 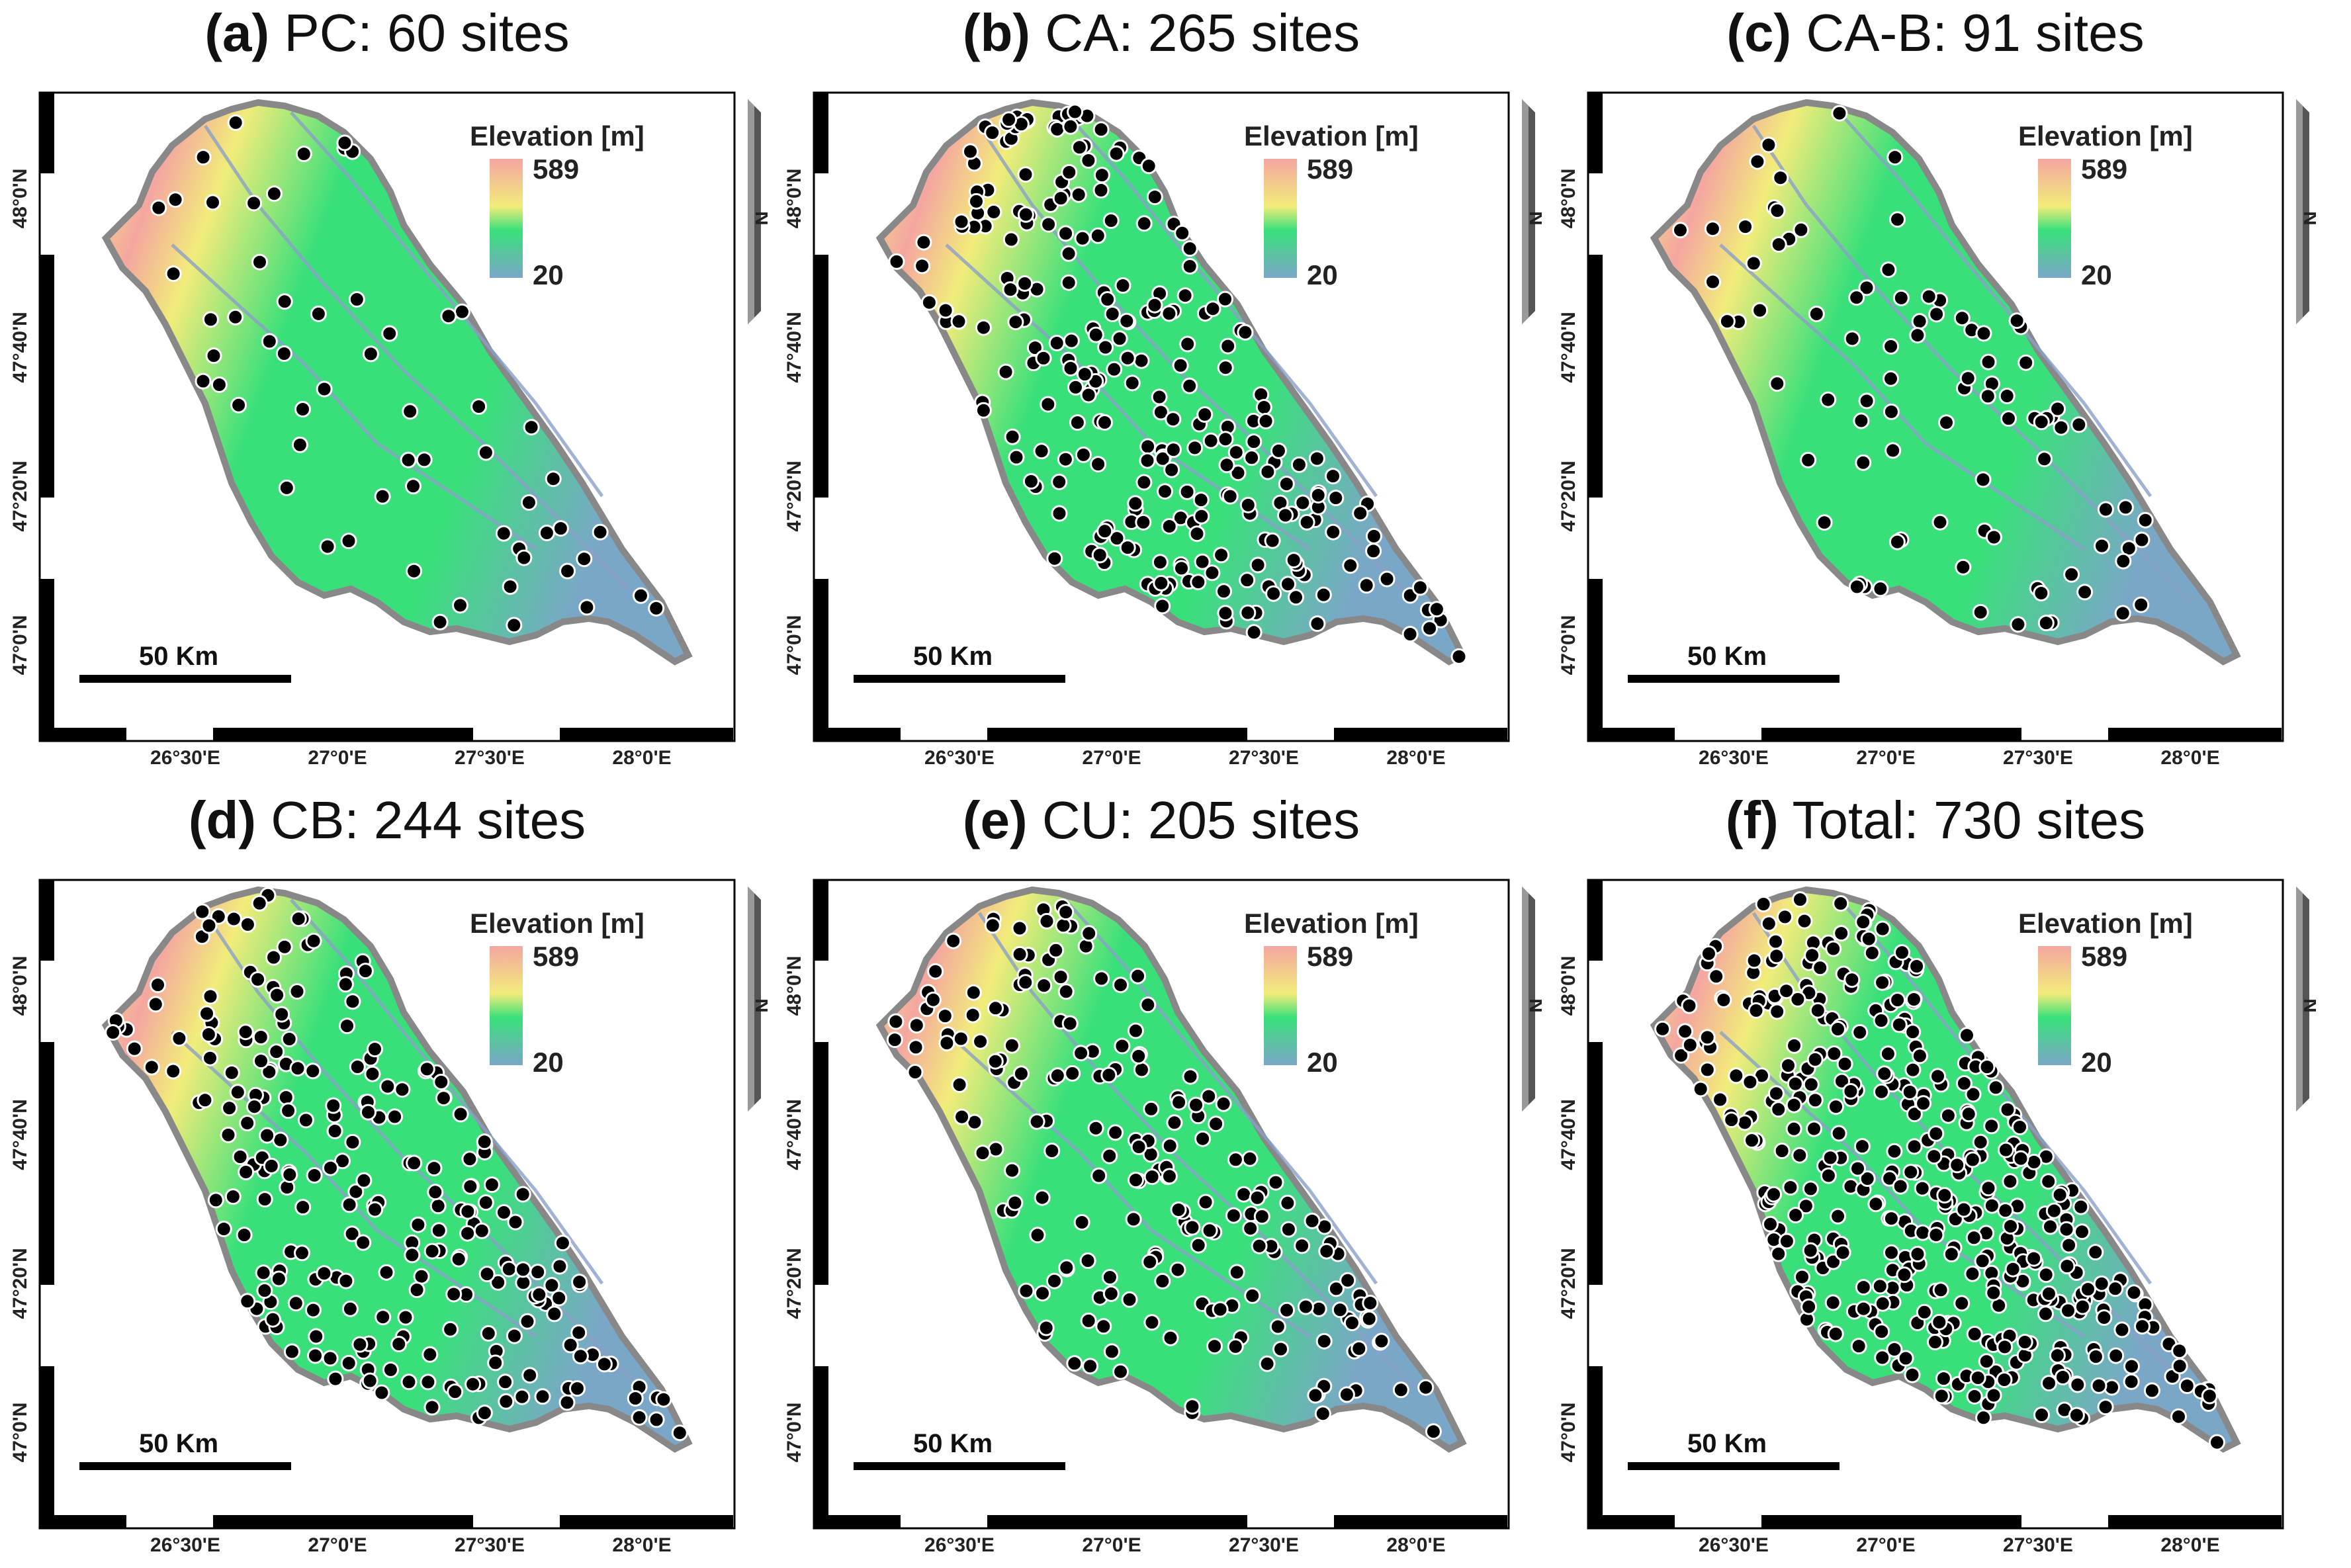 I want to click on elevation-legend: Elevation [m]589 20, so click(x=557, y=993).